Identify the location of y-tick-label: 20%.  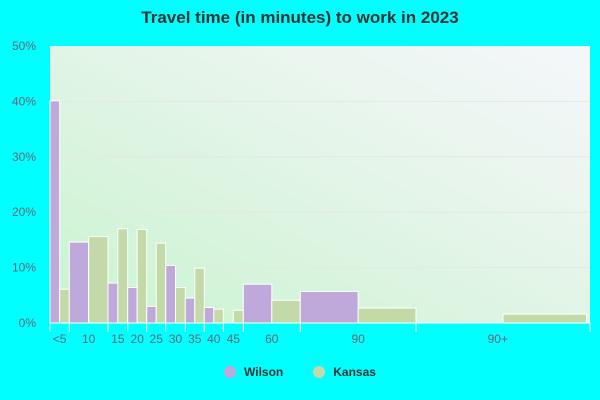
(24, 212).